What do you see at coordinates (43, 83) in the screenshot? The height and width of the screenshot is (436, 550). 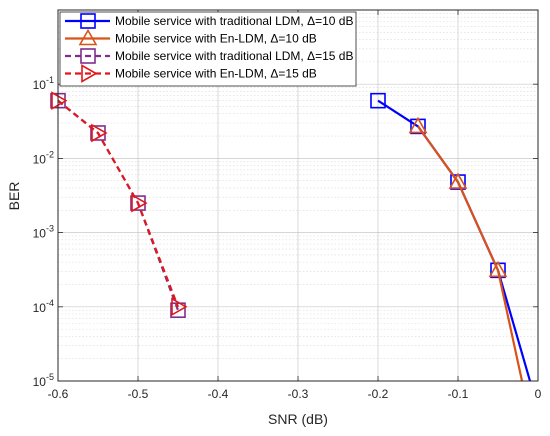 I see `y-tick-label: 10⁻¹` at bounding box center [43, 83].